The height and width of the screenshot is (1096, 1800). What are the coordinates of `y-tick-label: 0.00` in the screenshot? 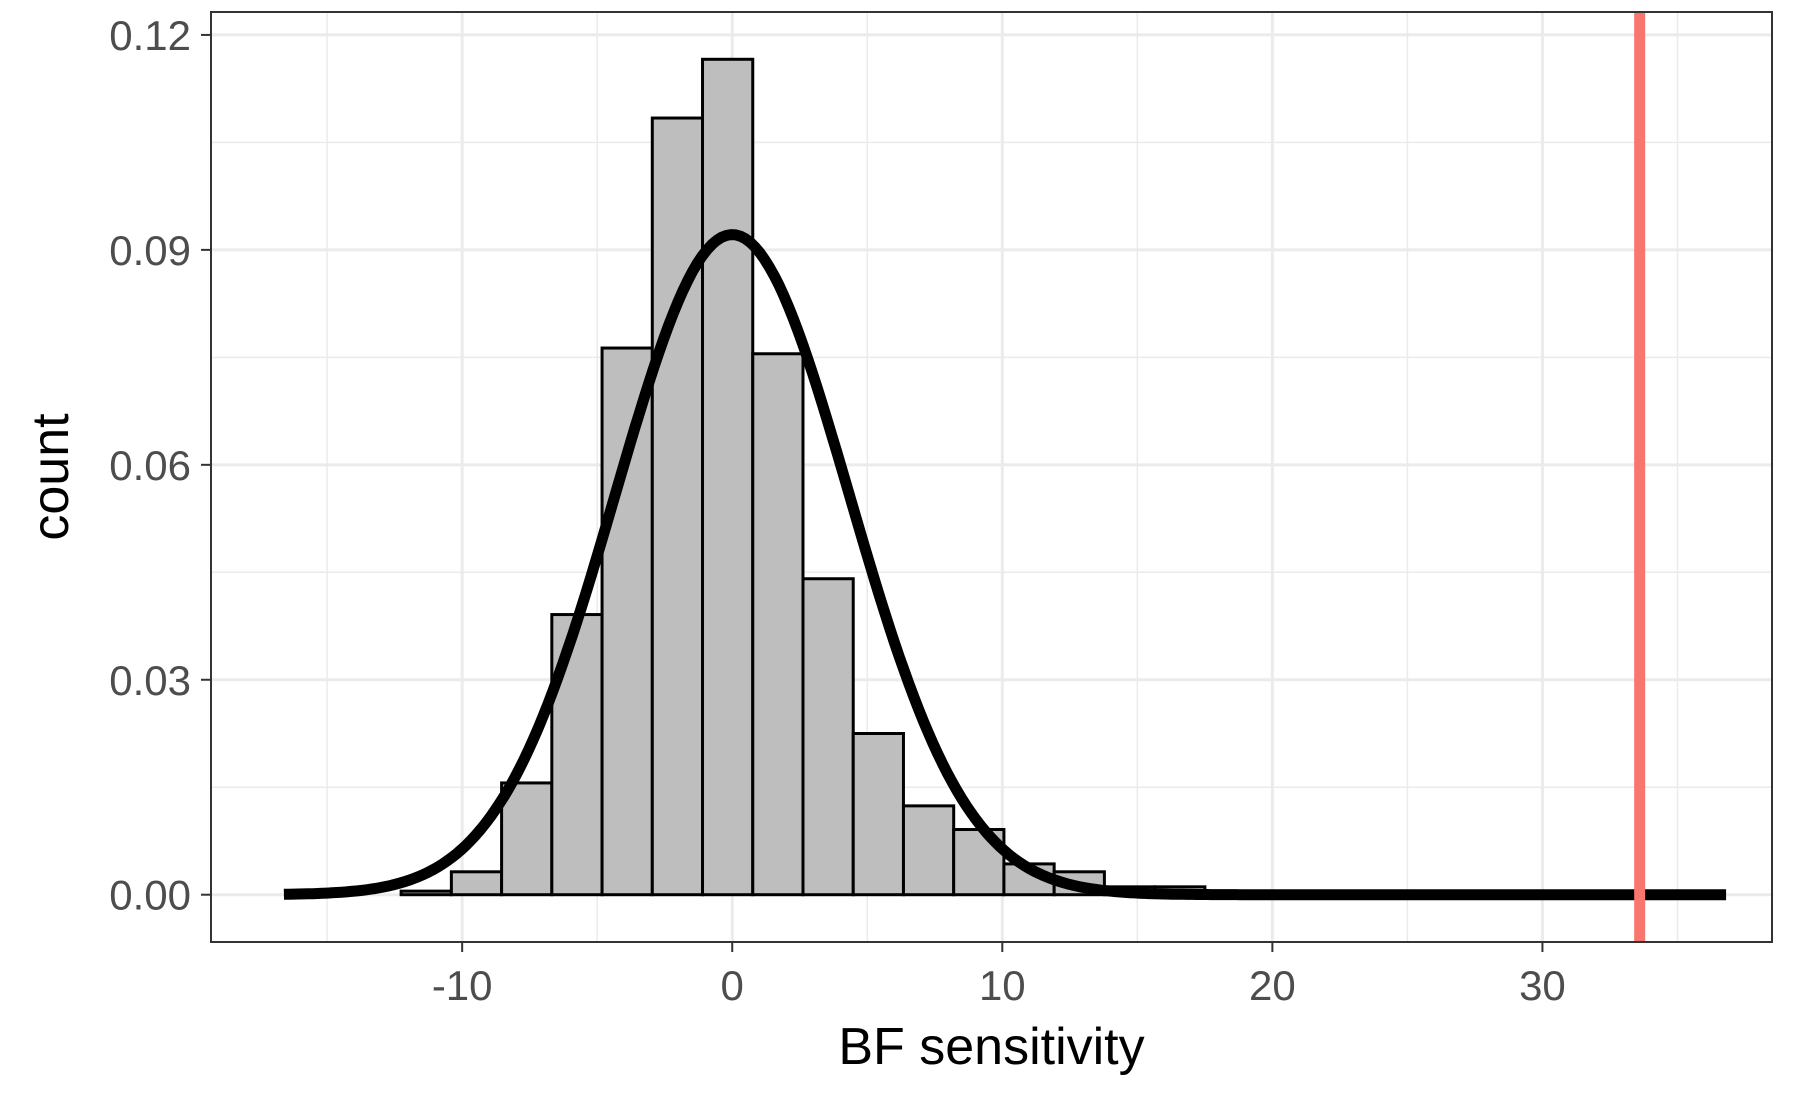 It's located at (150, 895).